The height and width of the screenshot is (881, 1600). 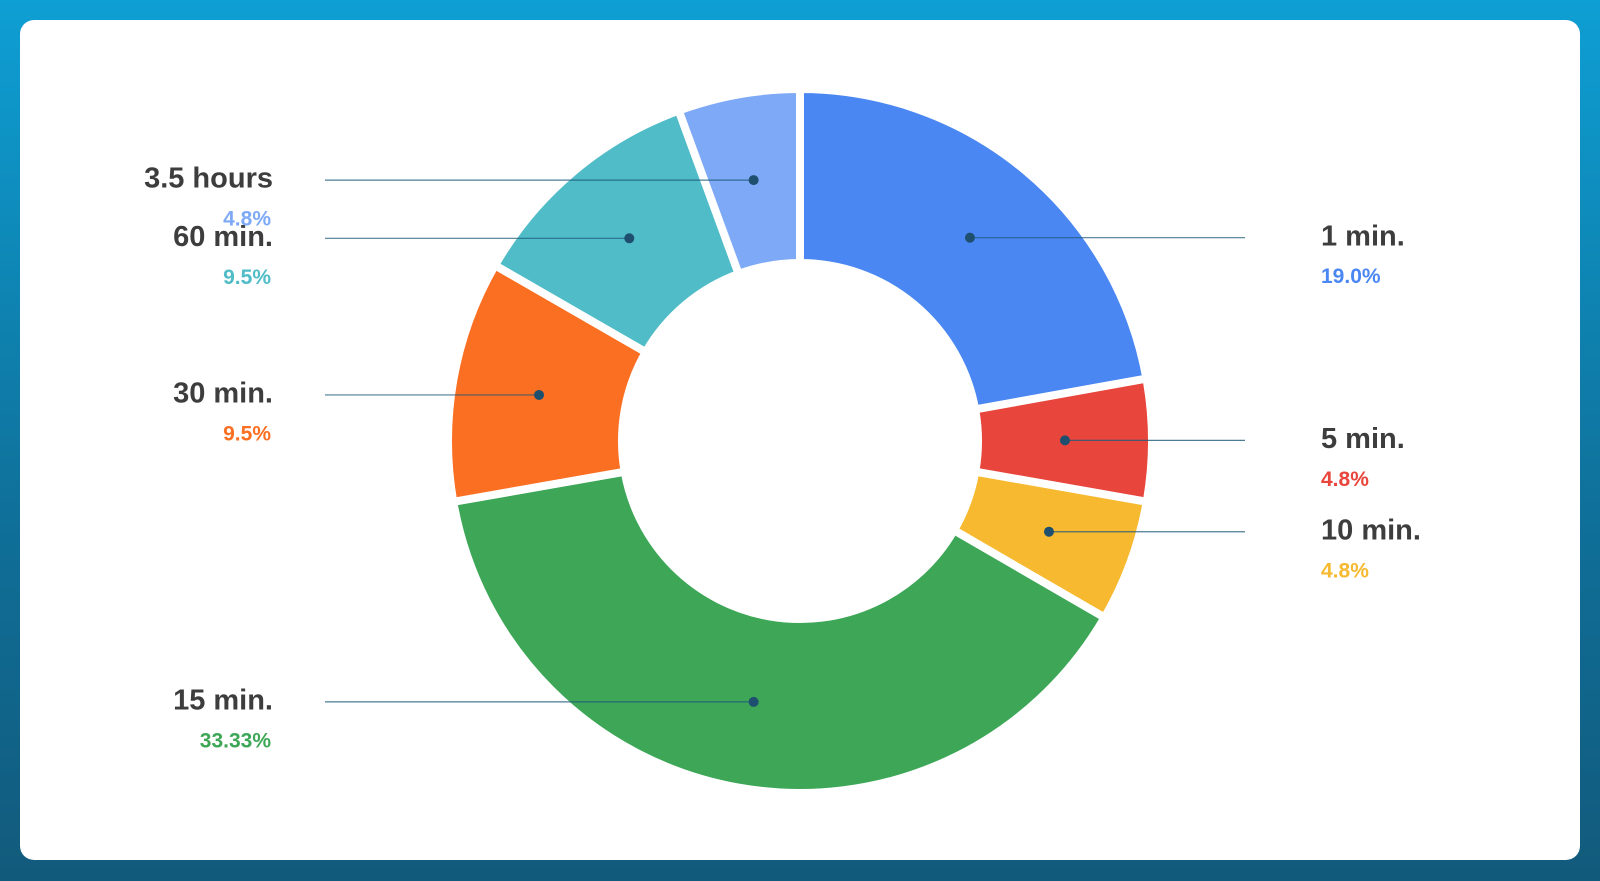 I want to click on slice-value-label: 19.0%, so click(x=1351, y=276).